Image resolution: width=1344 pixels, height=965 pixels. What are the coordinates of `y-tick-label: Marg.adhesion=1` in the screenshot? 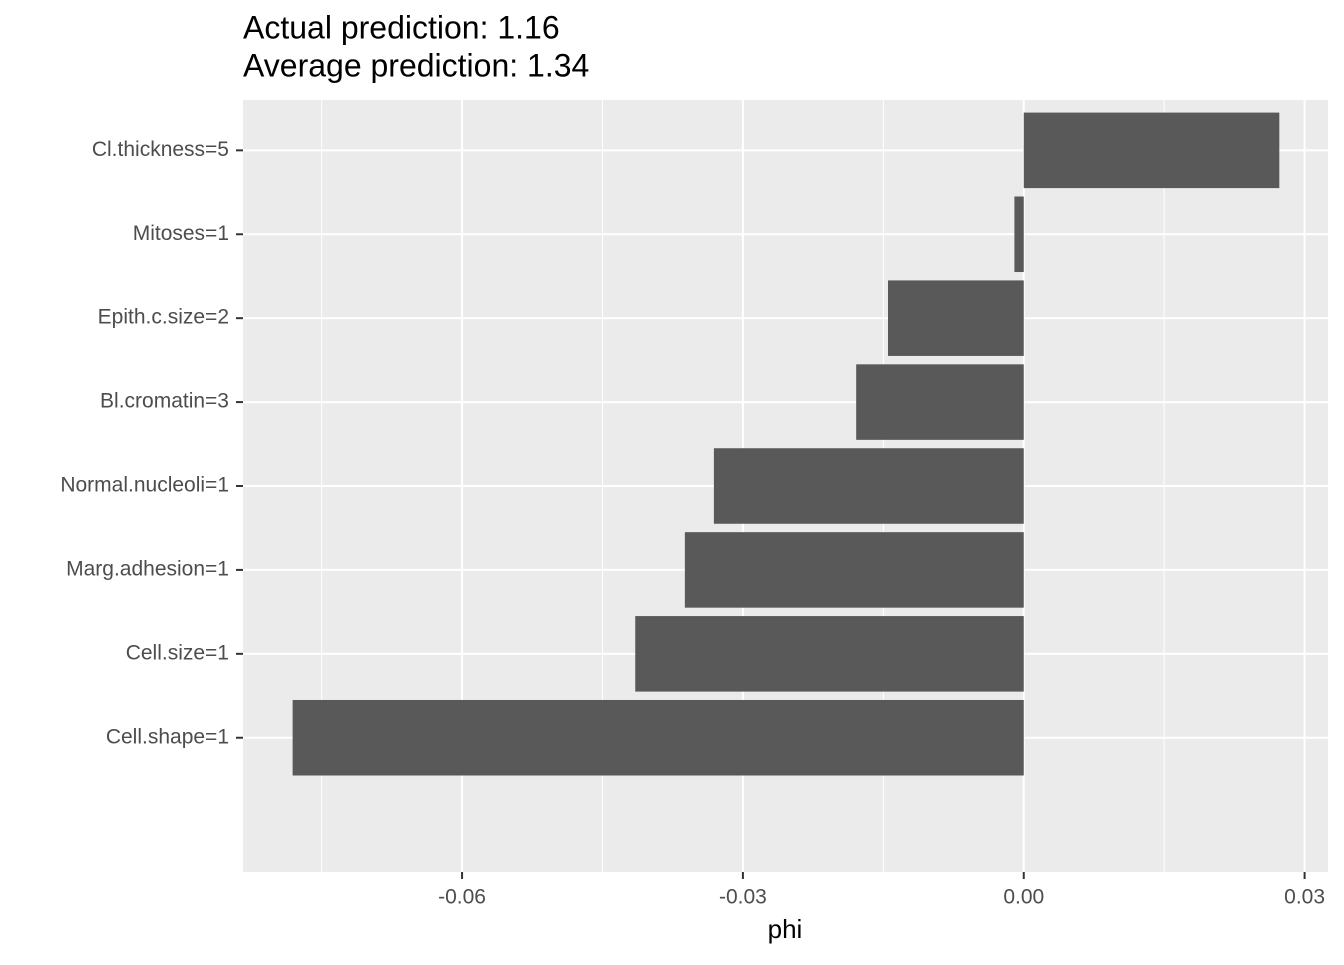 It's located at (147, 568).